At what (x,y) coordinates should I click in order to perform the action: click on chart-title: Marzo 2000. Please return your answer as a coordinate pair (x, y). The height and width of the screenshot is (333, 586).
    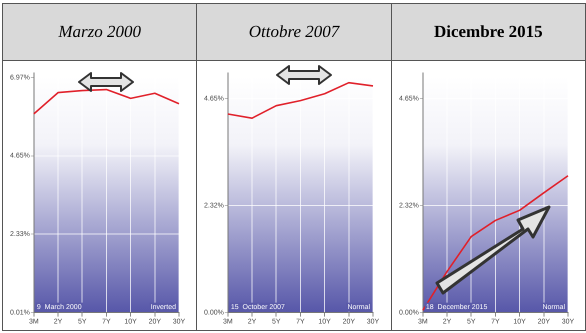
    Looking at the image, I should click on (99, 32).